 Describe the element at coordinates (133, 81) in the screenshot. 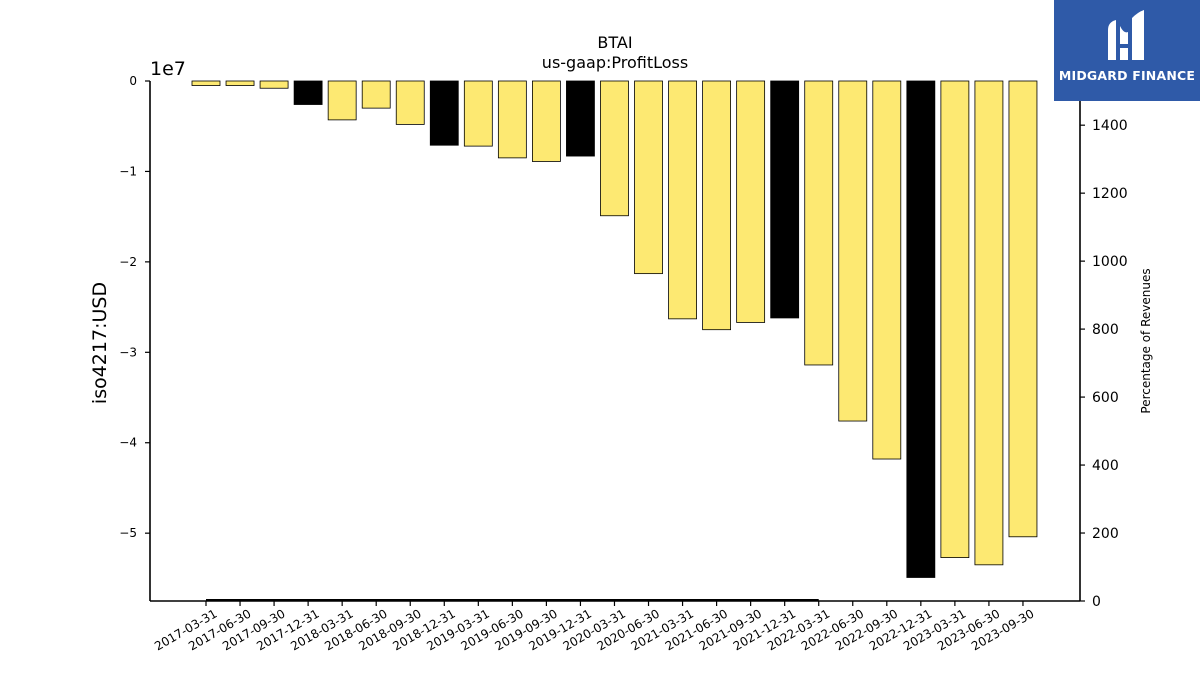

I see `y-tick-label: 0` at that location.